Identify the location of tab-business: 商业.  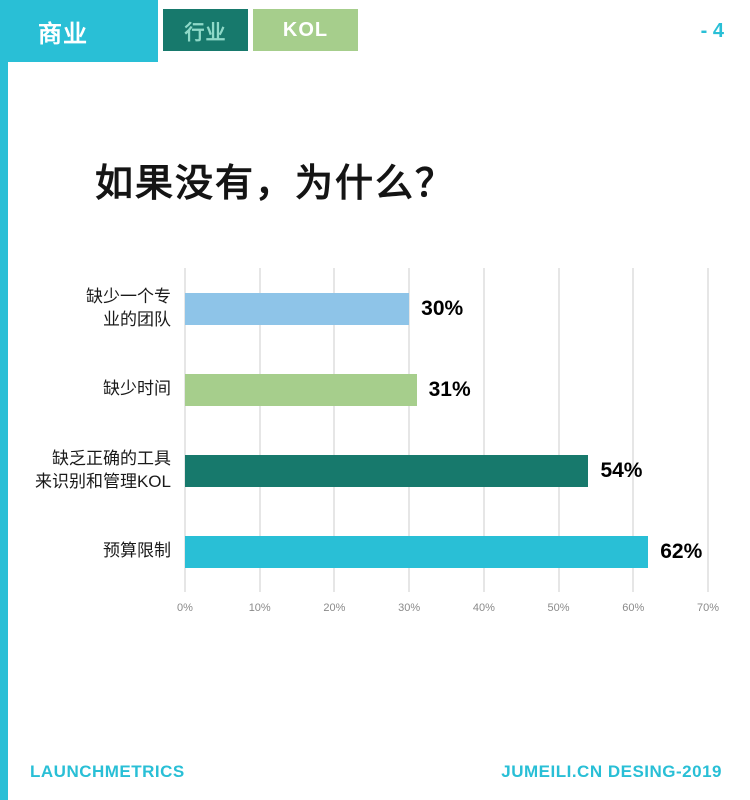
(83, 31).